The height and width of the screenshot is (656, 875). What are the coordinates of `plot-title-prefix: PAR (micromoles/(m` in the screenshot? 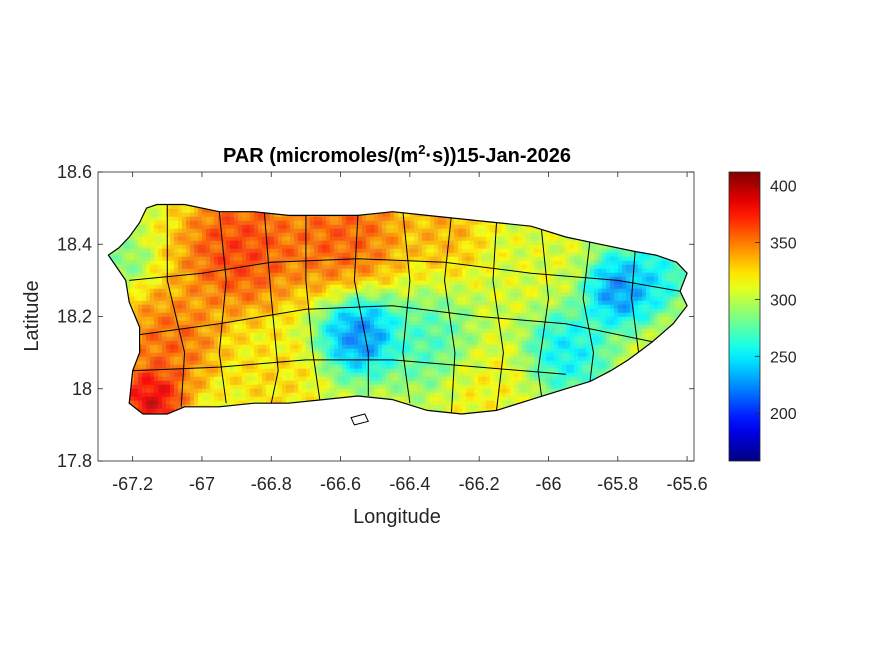 It's located at (320, 156).